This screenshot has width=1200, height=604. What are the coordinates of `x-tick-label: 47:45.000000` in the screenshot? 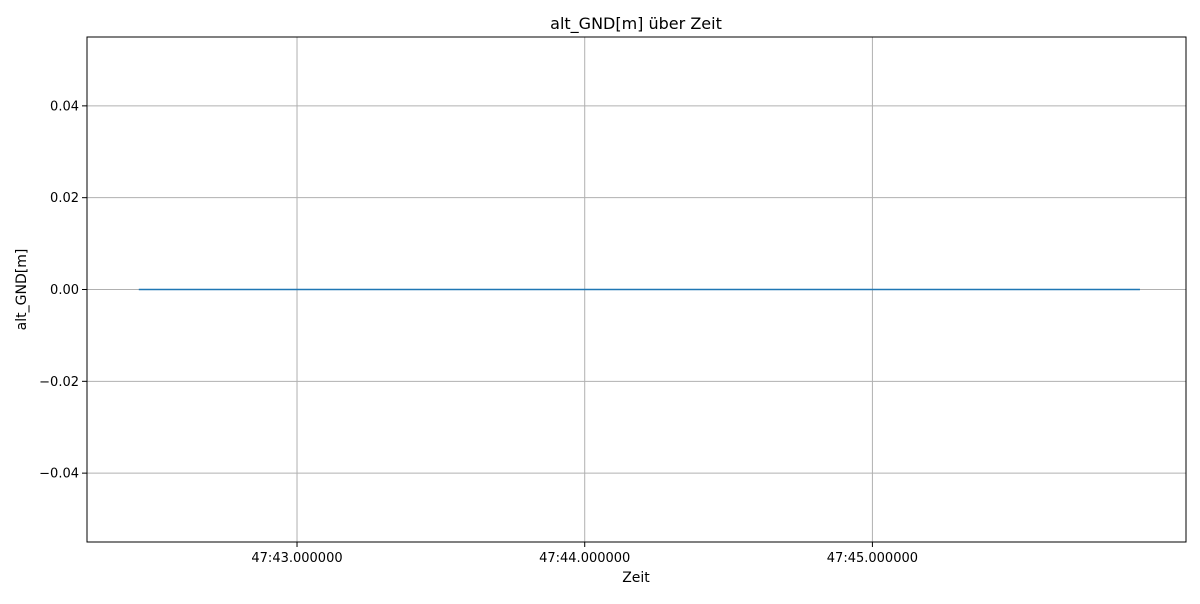 It's located at (872, 558).